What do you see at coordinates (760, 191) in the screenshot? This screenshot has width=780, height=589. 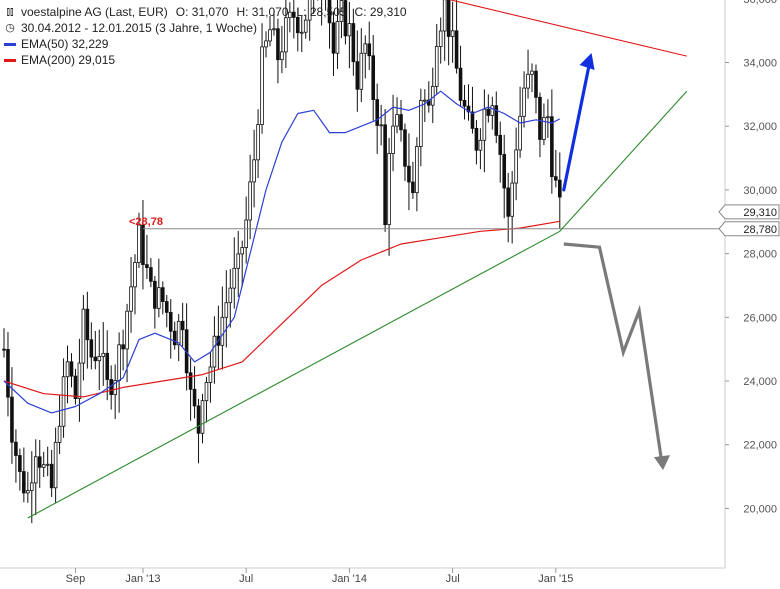 I see `y-tick-label: 30,000` at bounding box center [760, 191].